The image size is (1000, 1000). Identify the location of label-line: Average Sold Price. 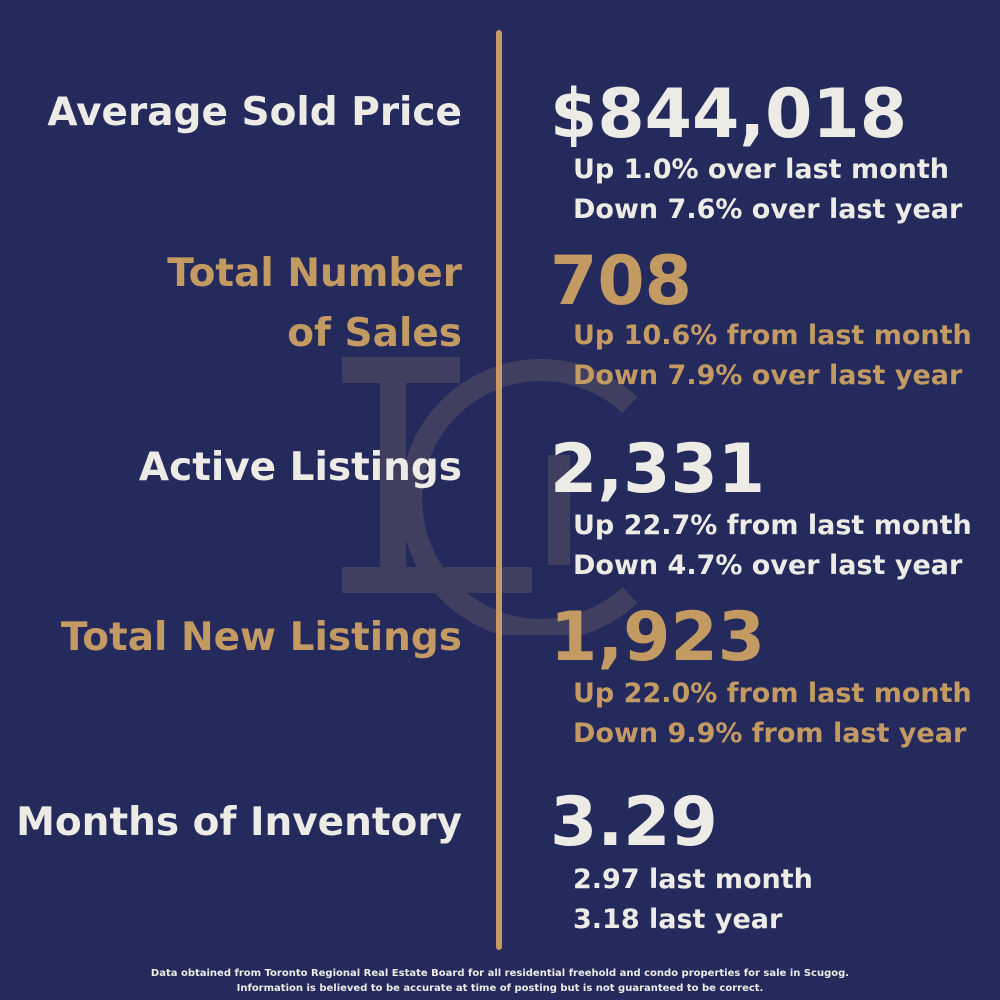
(254, 112).